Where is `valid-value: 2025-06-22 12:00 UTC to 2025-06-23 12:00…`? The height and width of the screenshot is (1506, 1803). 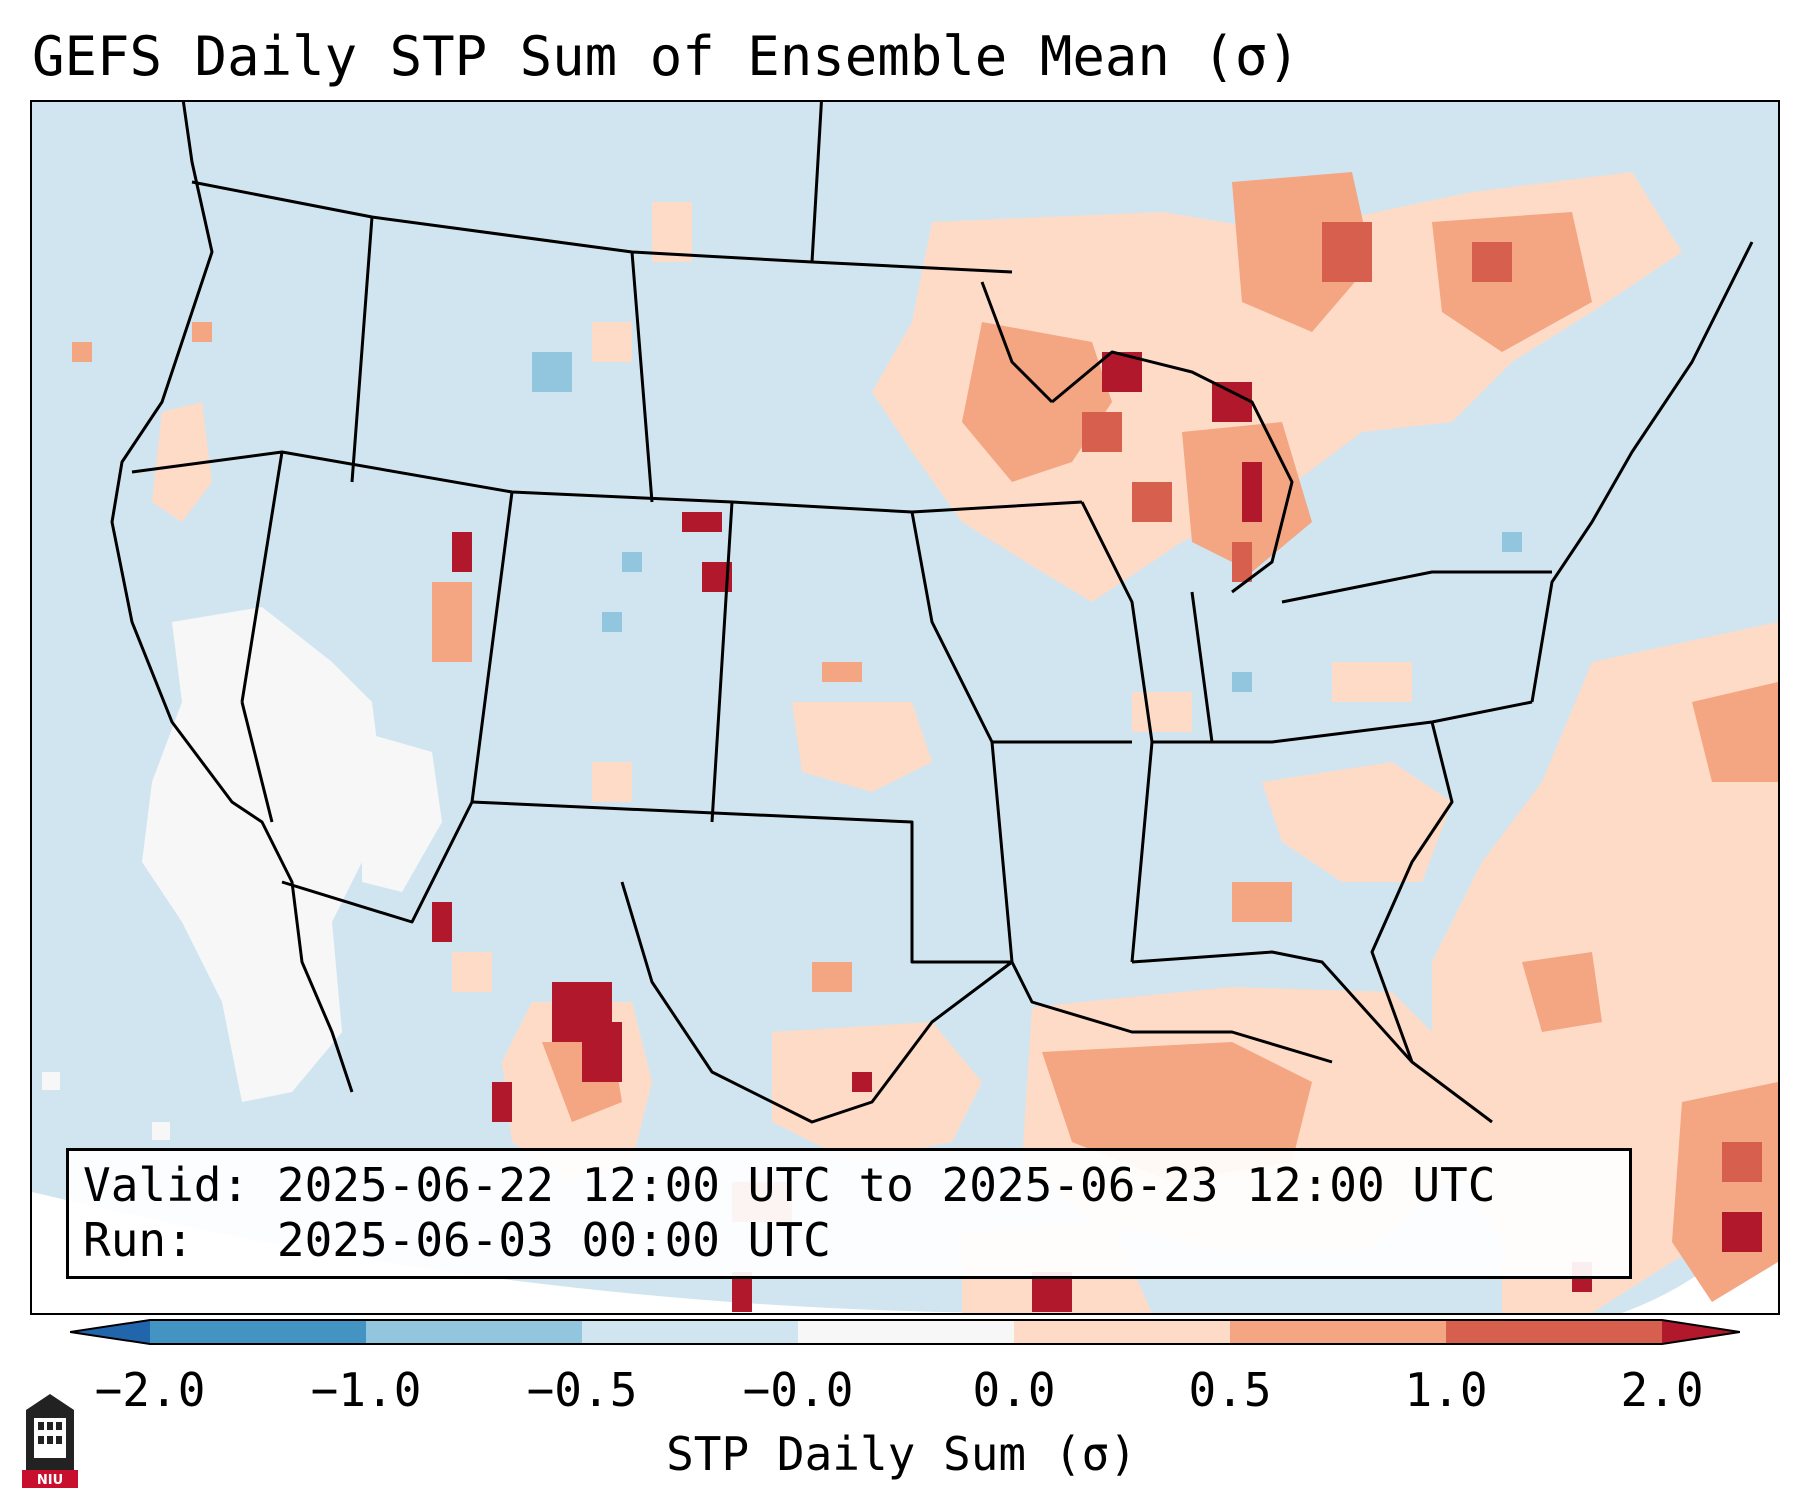 valid-value: 2025-06-22 12:00 UTC to 2025-06-23 12:00… is located at coordinates (886, 1185).